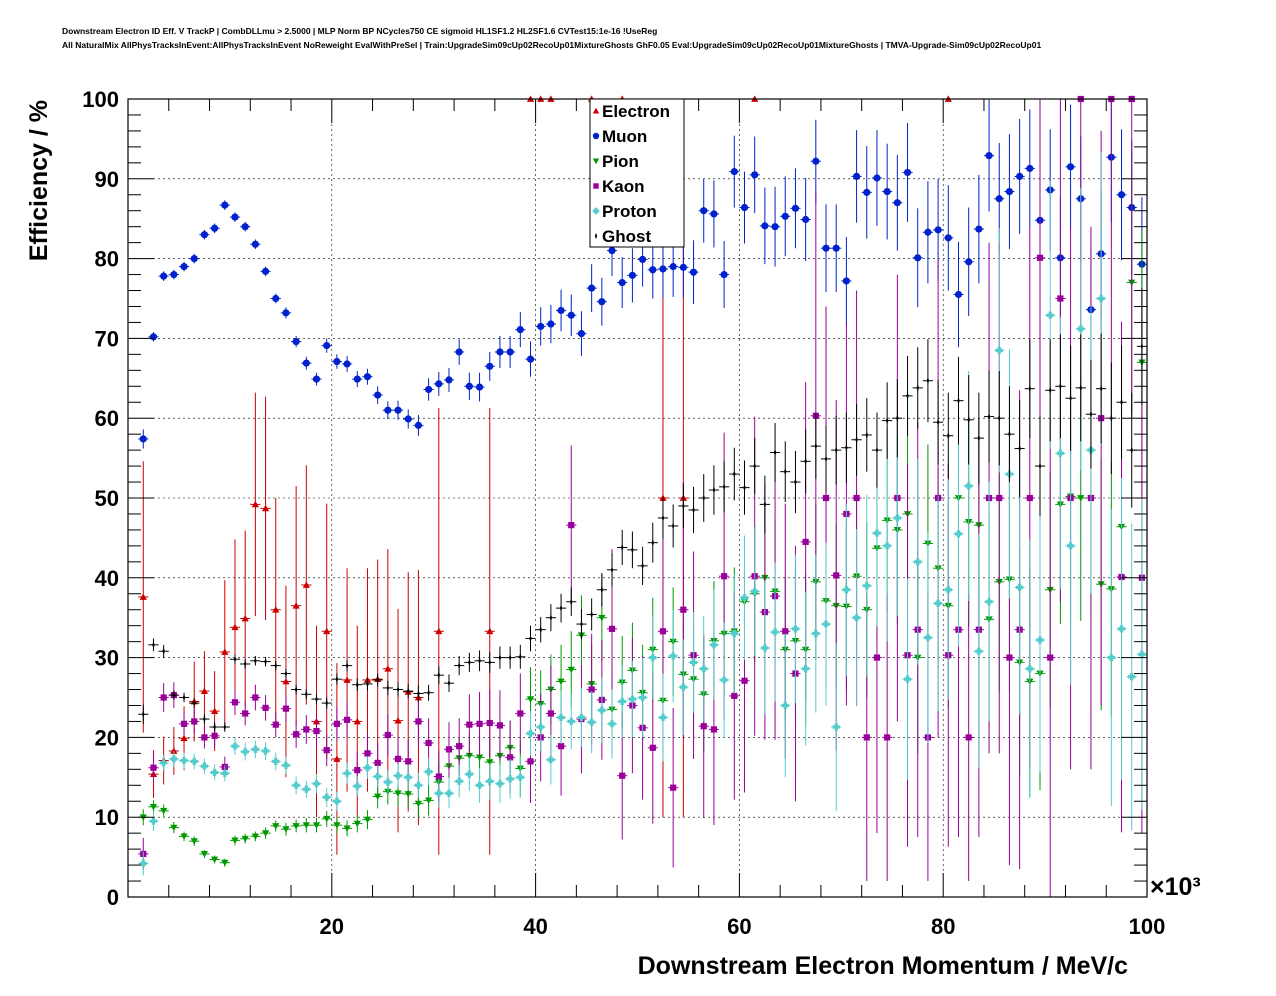 The height and width of the screenshot is (996, 1276). Describe the element at coordinates (626, 236) in the screenshot. I see `legend-label-ghost: Ghost` at that location.